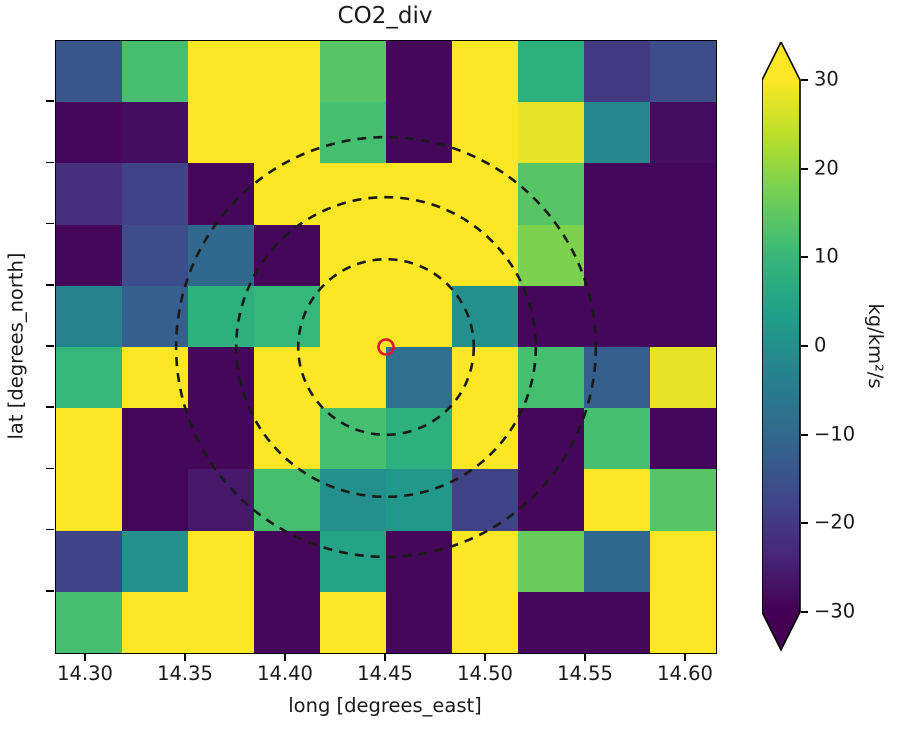 This screenshot has height=730, width=903. What do you see at coordinates (385, 673) in the screenshot?
I see `x-tick-label: 14.45` at bounding box center [385, 673].